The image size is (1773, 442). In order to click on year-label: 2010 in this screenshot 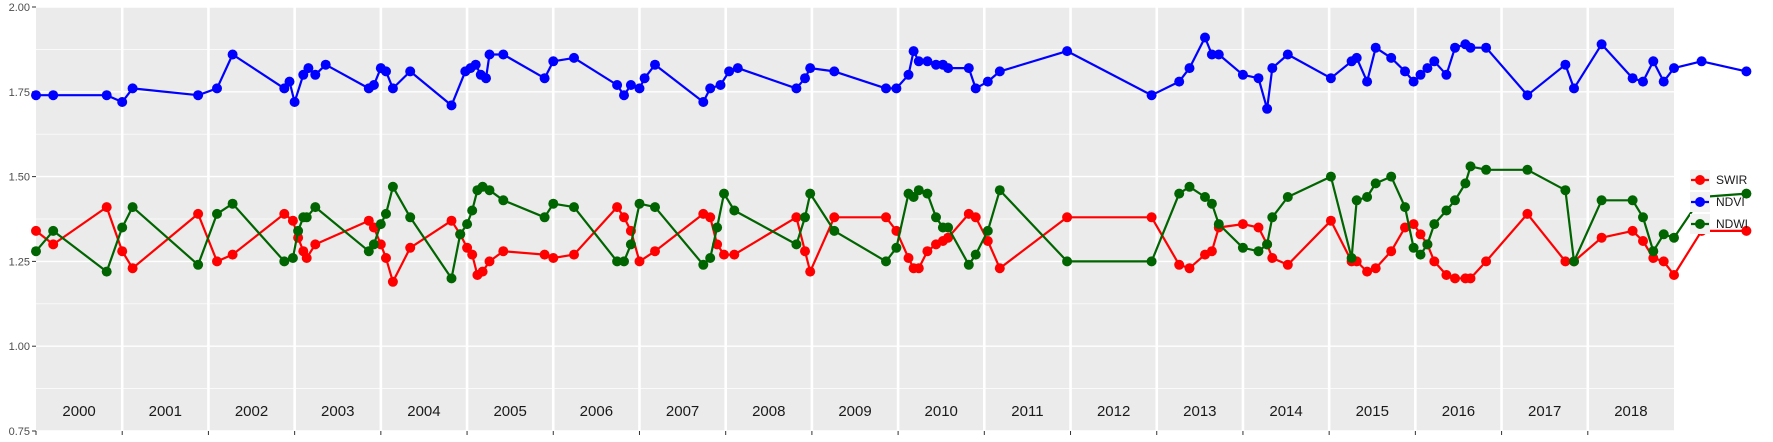, I will do `click(941, 411)`.